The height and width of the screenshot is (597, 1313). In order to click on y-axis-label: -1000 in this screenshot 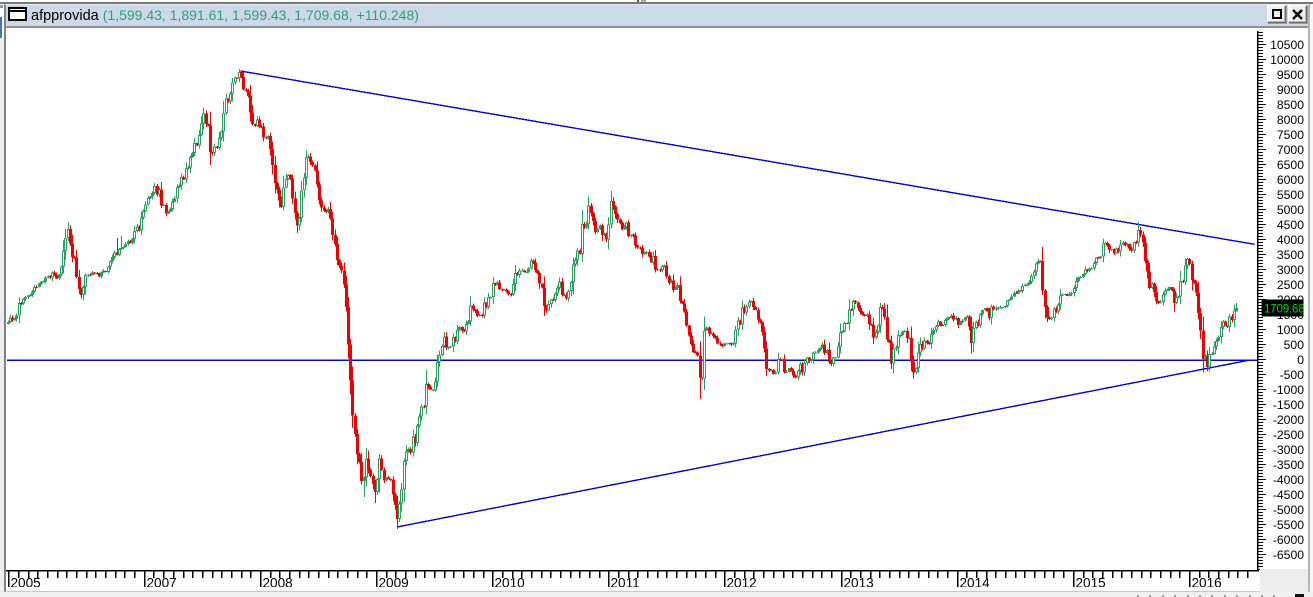, I will do `click(1288, 390)`.